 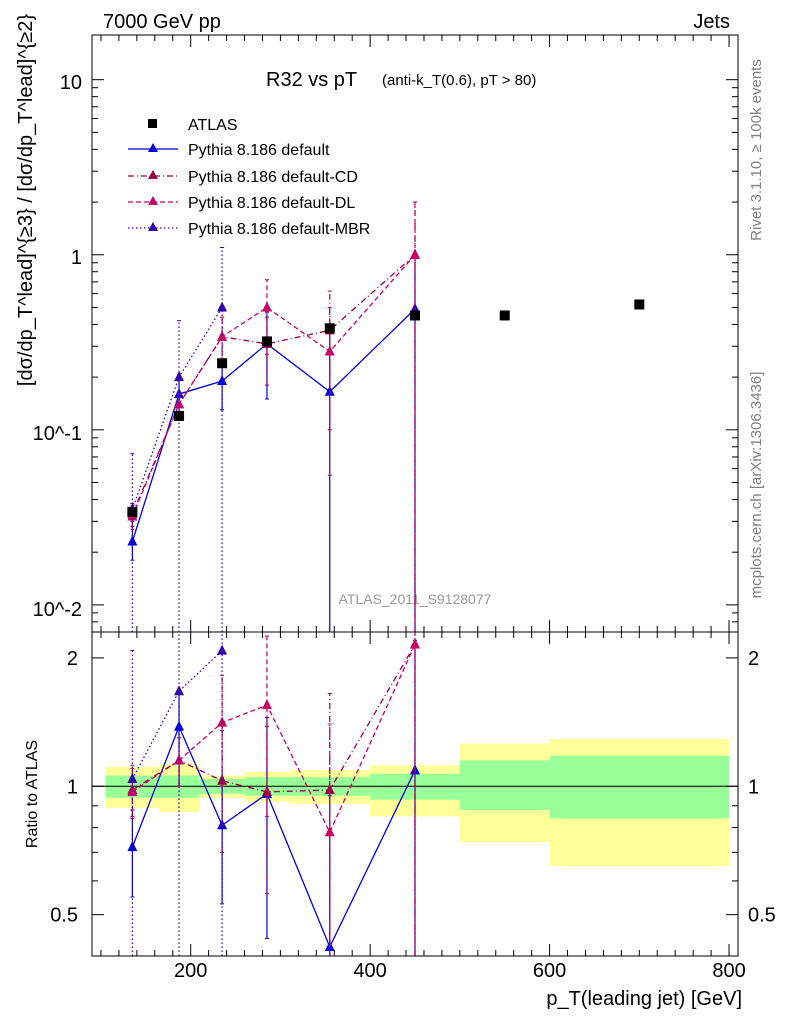 What do you see at coordinates (32, 794) in the screenshot?
I see `ratio-ylabel: Ratio to ATLAS` at bounding box center [32, 794].